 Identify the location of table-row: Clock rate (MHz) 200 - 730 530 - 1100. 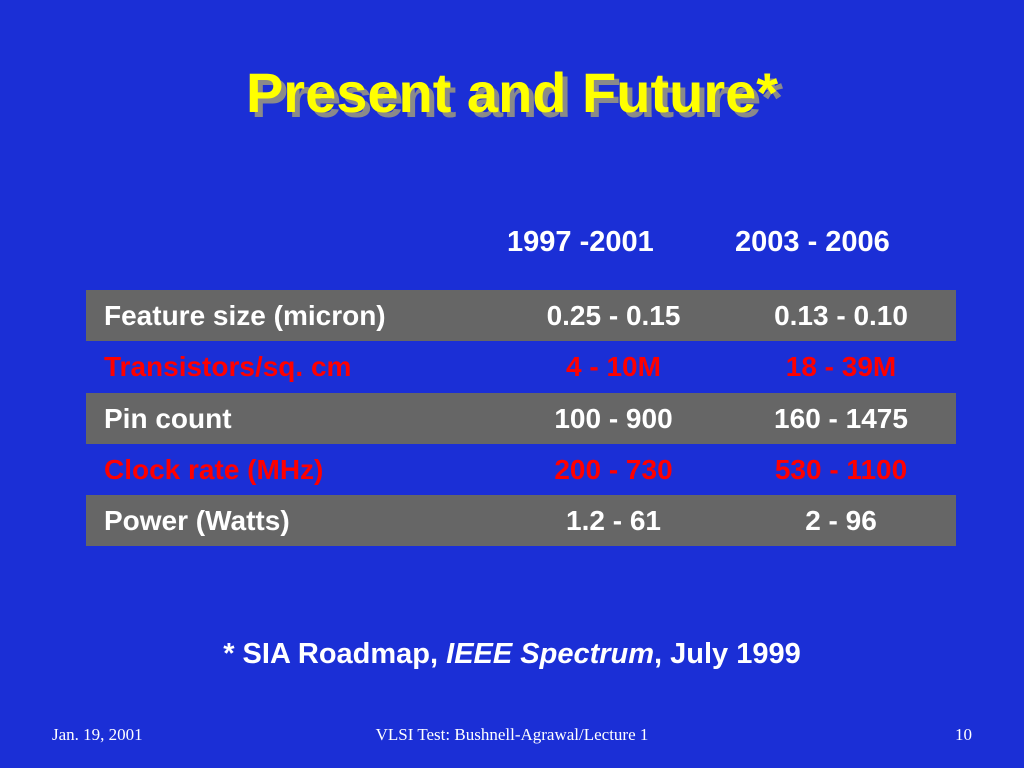
(521, 469).